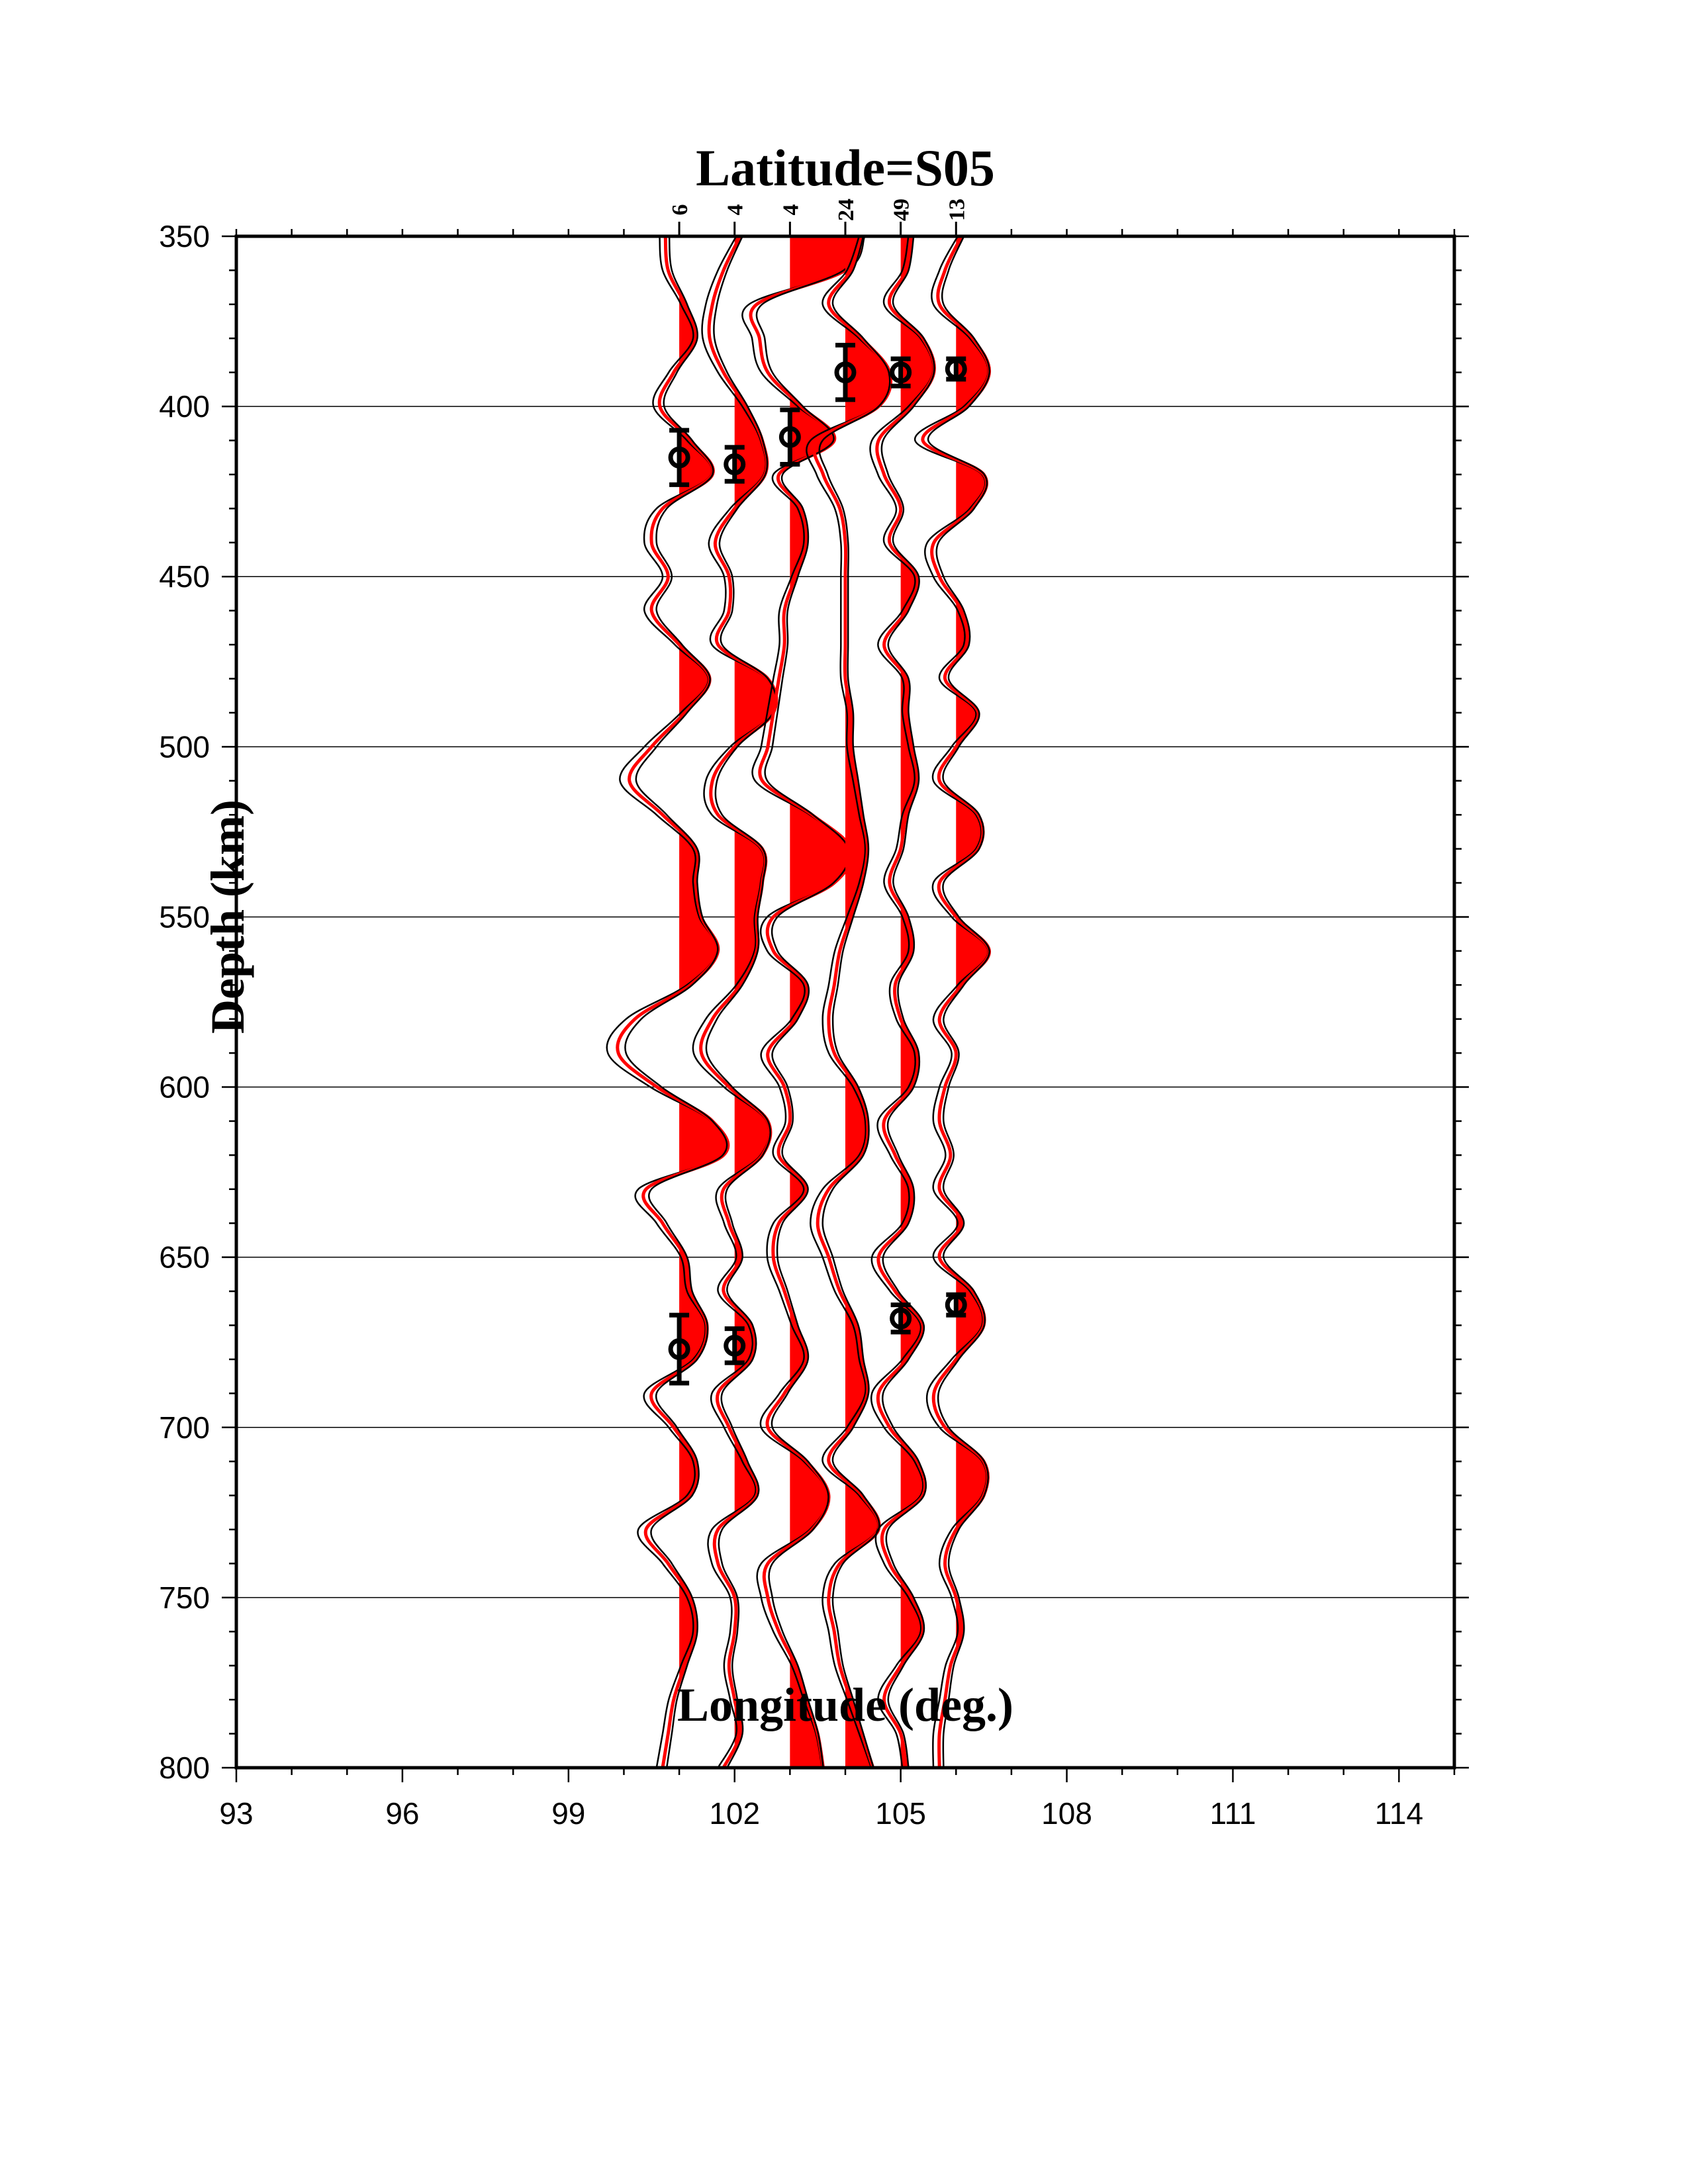  Describe the element at coordinates (184, 576) in the screenshot. I see `y-tick-label: 450` at that location.